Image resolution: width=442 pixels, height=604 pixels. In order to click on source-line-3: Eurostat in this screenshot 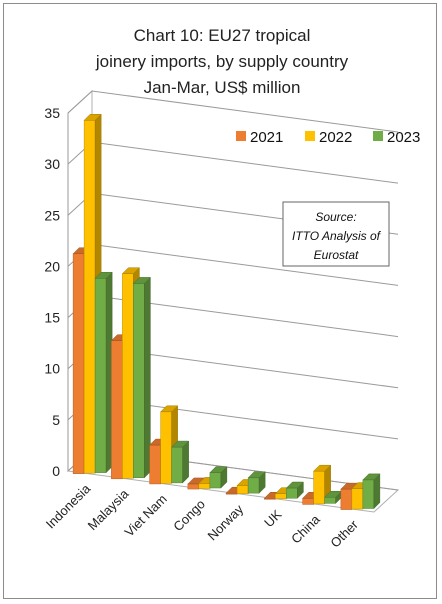, I will do `click(336, 255)`.